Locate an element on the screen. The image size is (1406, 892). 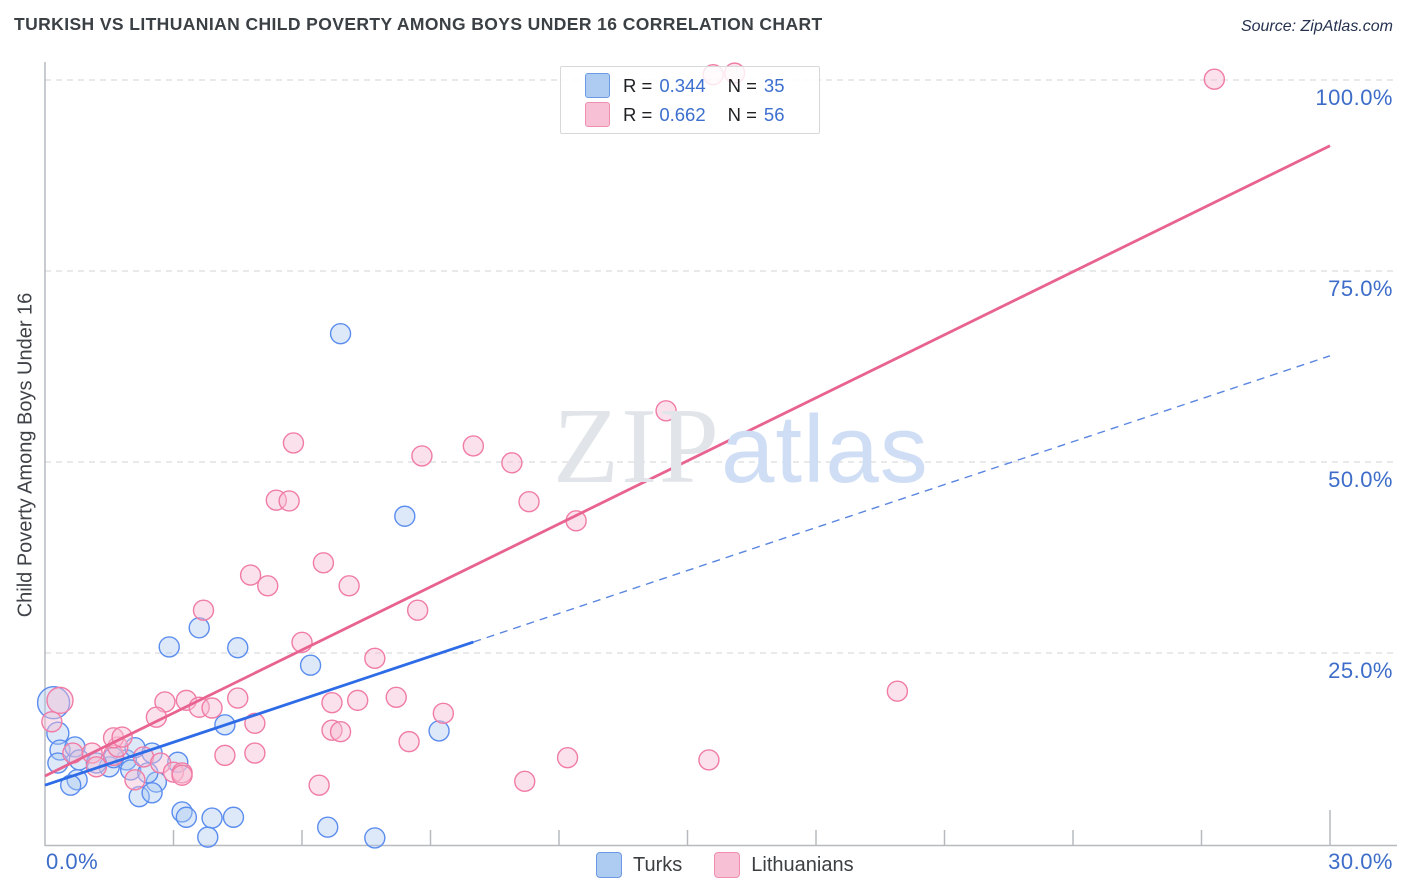
x-tick-label-0: 0.0% is located at coordinates (72, 861).